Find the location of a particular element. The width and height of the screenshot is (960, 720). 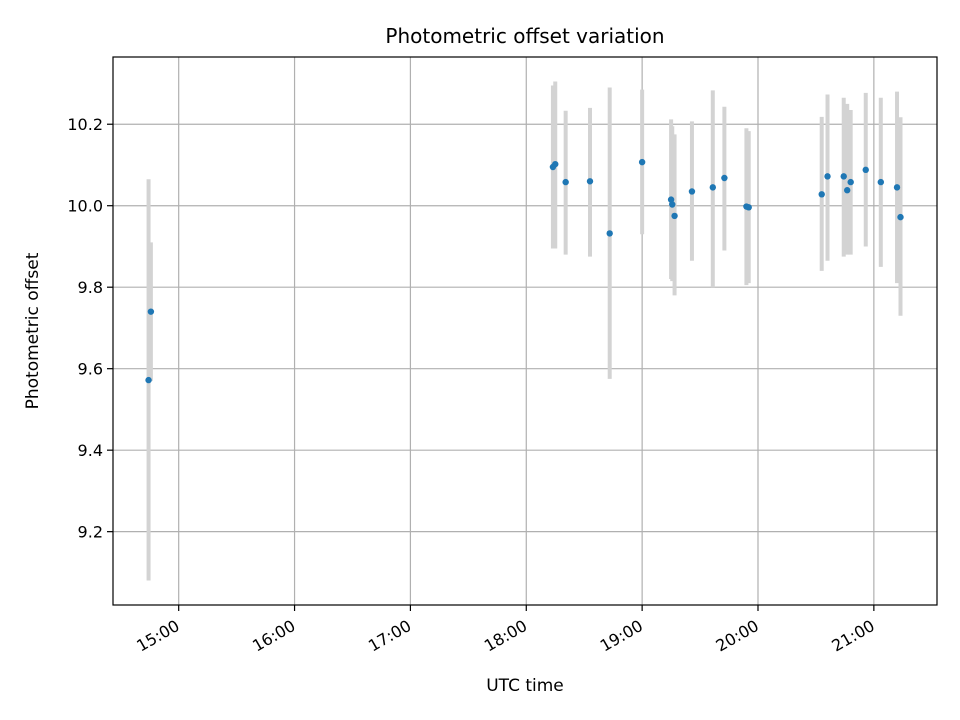

y-axis-title: Photometric offset is located at coordinates (33, 330).